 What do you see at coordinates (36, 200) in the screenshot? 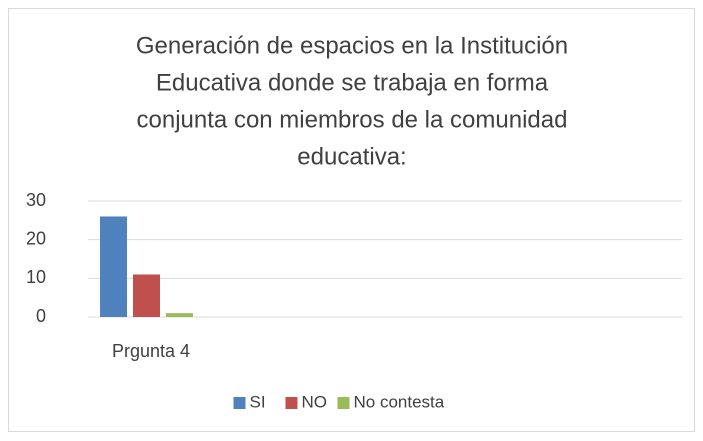
I see `y-tick-label: 30` at bounding box center [36, 200].